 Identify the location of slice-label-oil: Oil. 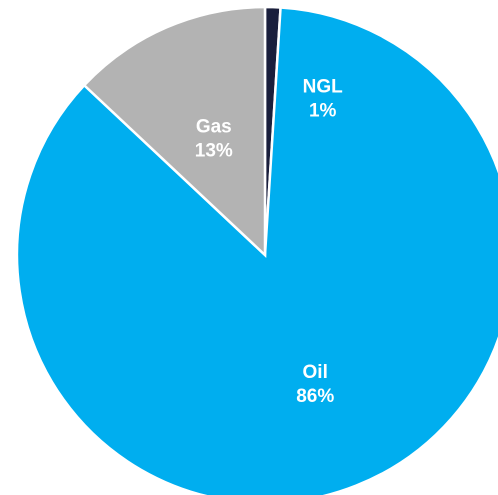
(315, 372).